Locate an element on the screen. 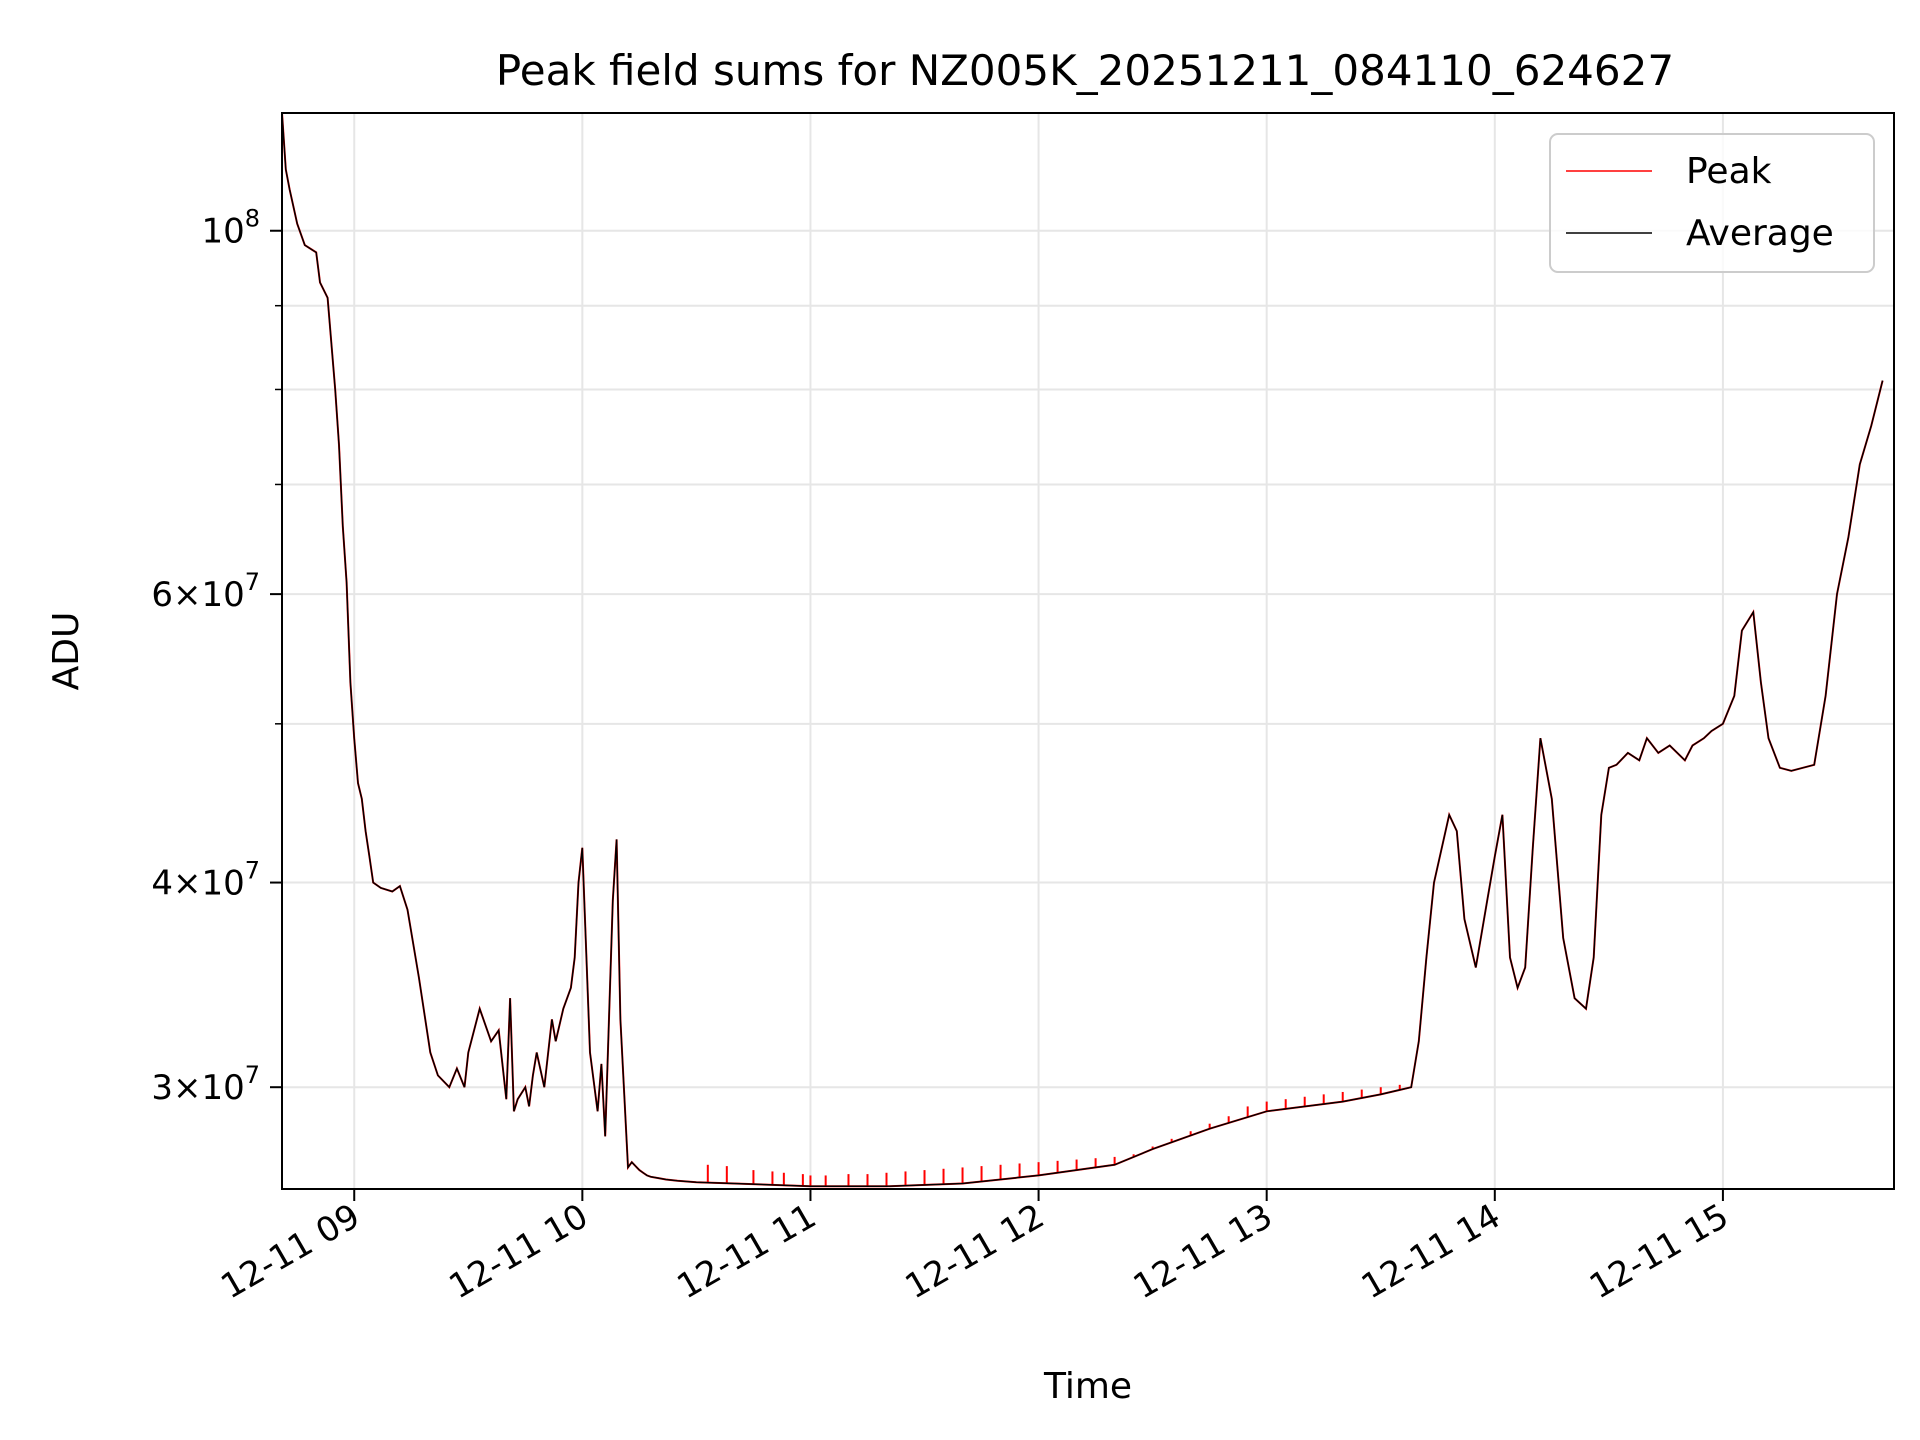 The image size is (1920, 1440). y-tick-label: 3×107 is located at coordinates (205, 1084).